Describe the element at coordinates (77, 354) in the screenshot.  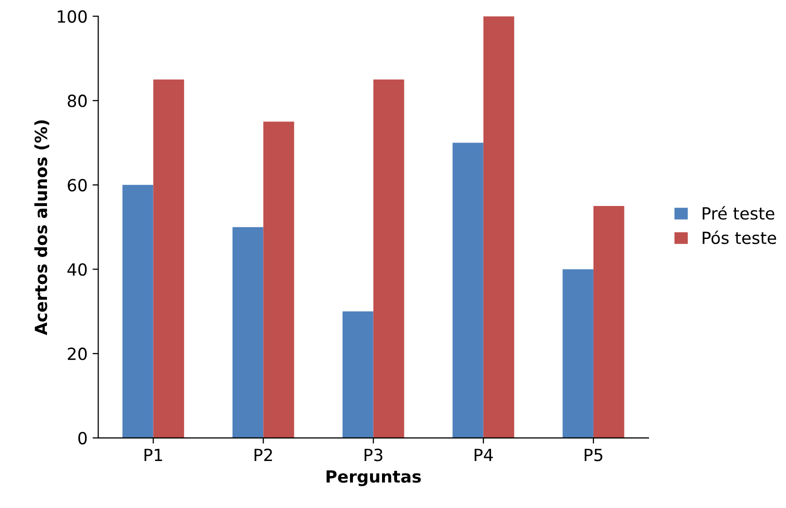
I see `y-tick-label: 20` at that location.